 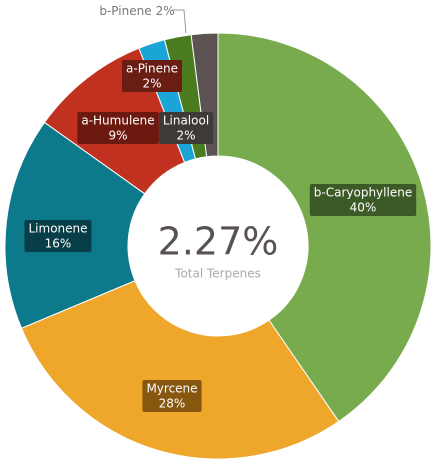 What do you see at coordinates (172, 404) in the screenshot?
I see `label-value: 28%` at bounding box center [172, 404].